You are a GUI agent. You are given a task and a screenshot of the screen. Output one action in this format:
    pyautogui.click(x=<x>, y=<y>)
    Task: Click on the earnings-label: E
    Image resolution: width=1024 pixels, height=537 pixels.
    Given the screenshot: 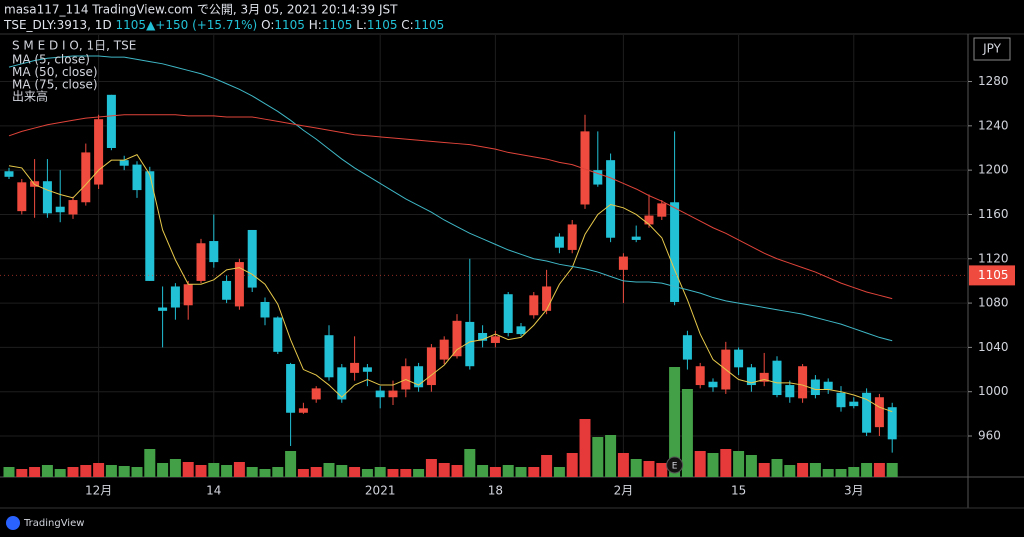 What is the action you would take?
    pyautogui.click(x=675, y=467)
    